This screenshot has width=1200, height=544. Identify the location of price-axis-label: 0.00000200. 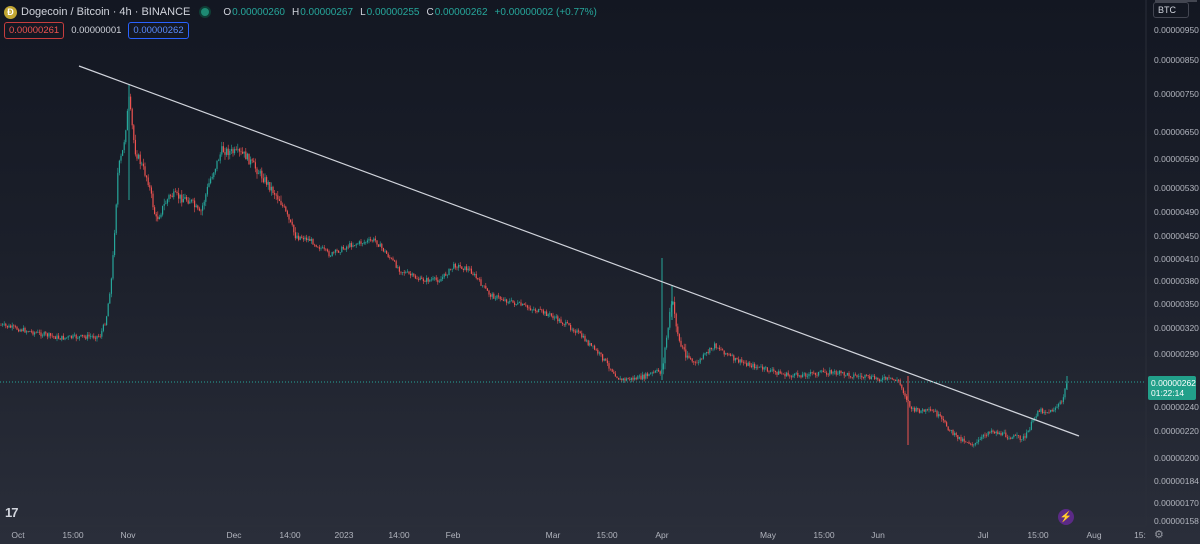
(1176, 458).